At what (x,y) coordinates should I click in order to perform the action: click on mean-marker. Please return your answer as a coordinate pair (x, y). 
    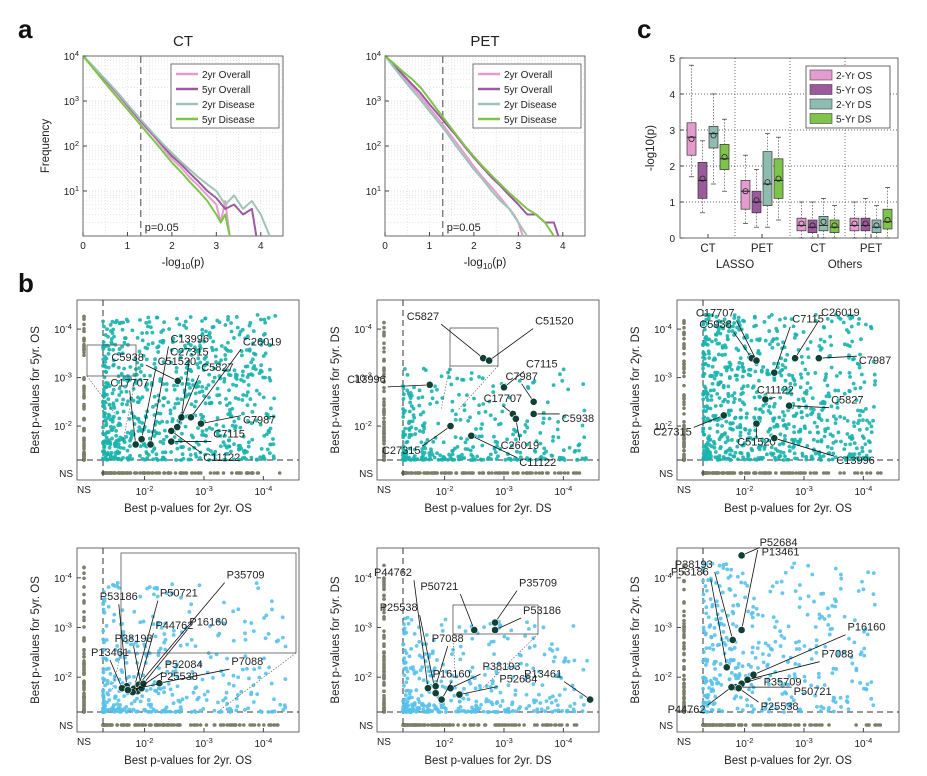
    Looking at the image, I should click on (865, 223).